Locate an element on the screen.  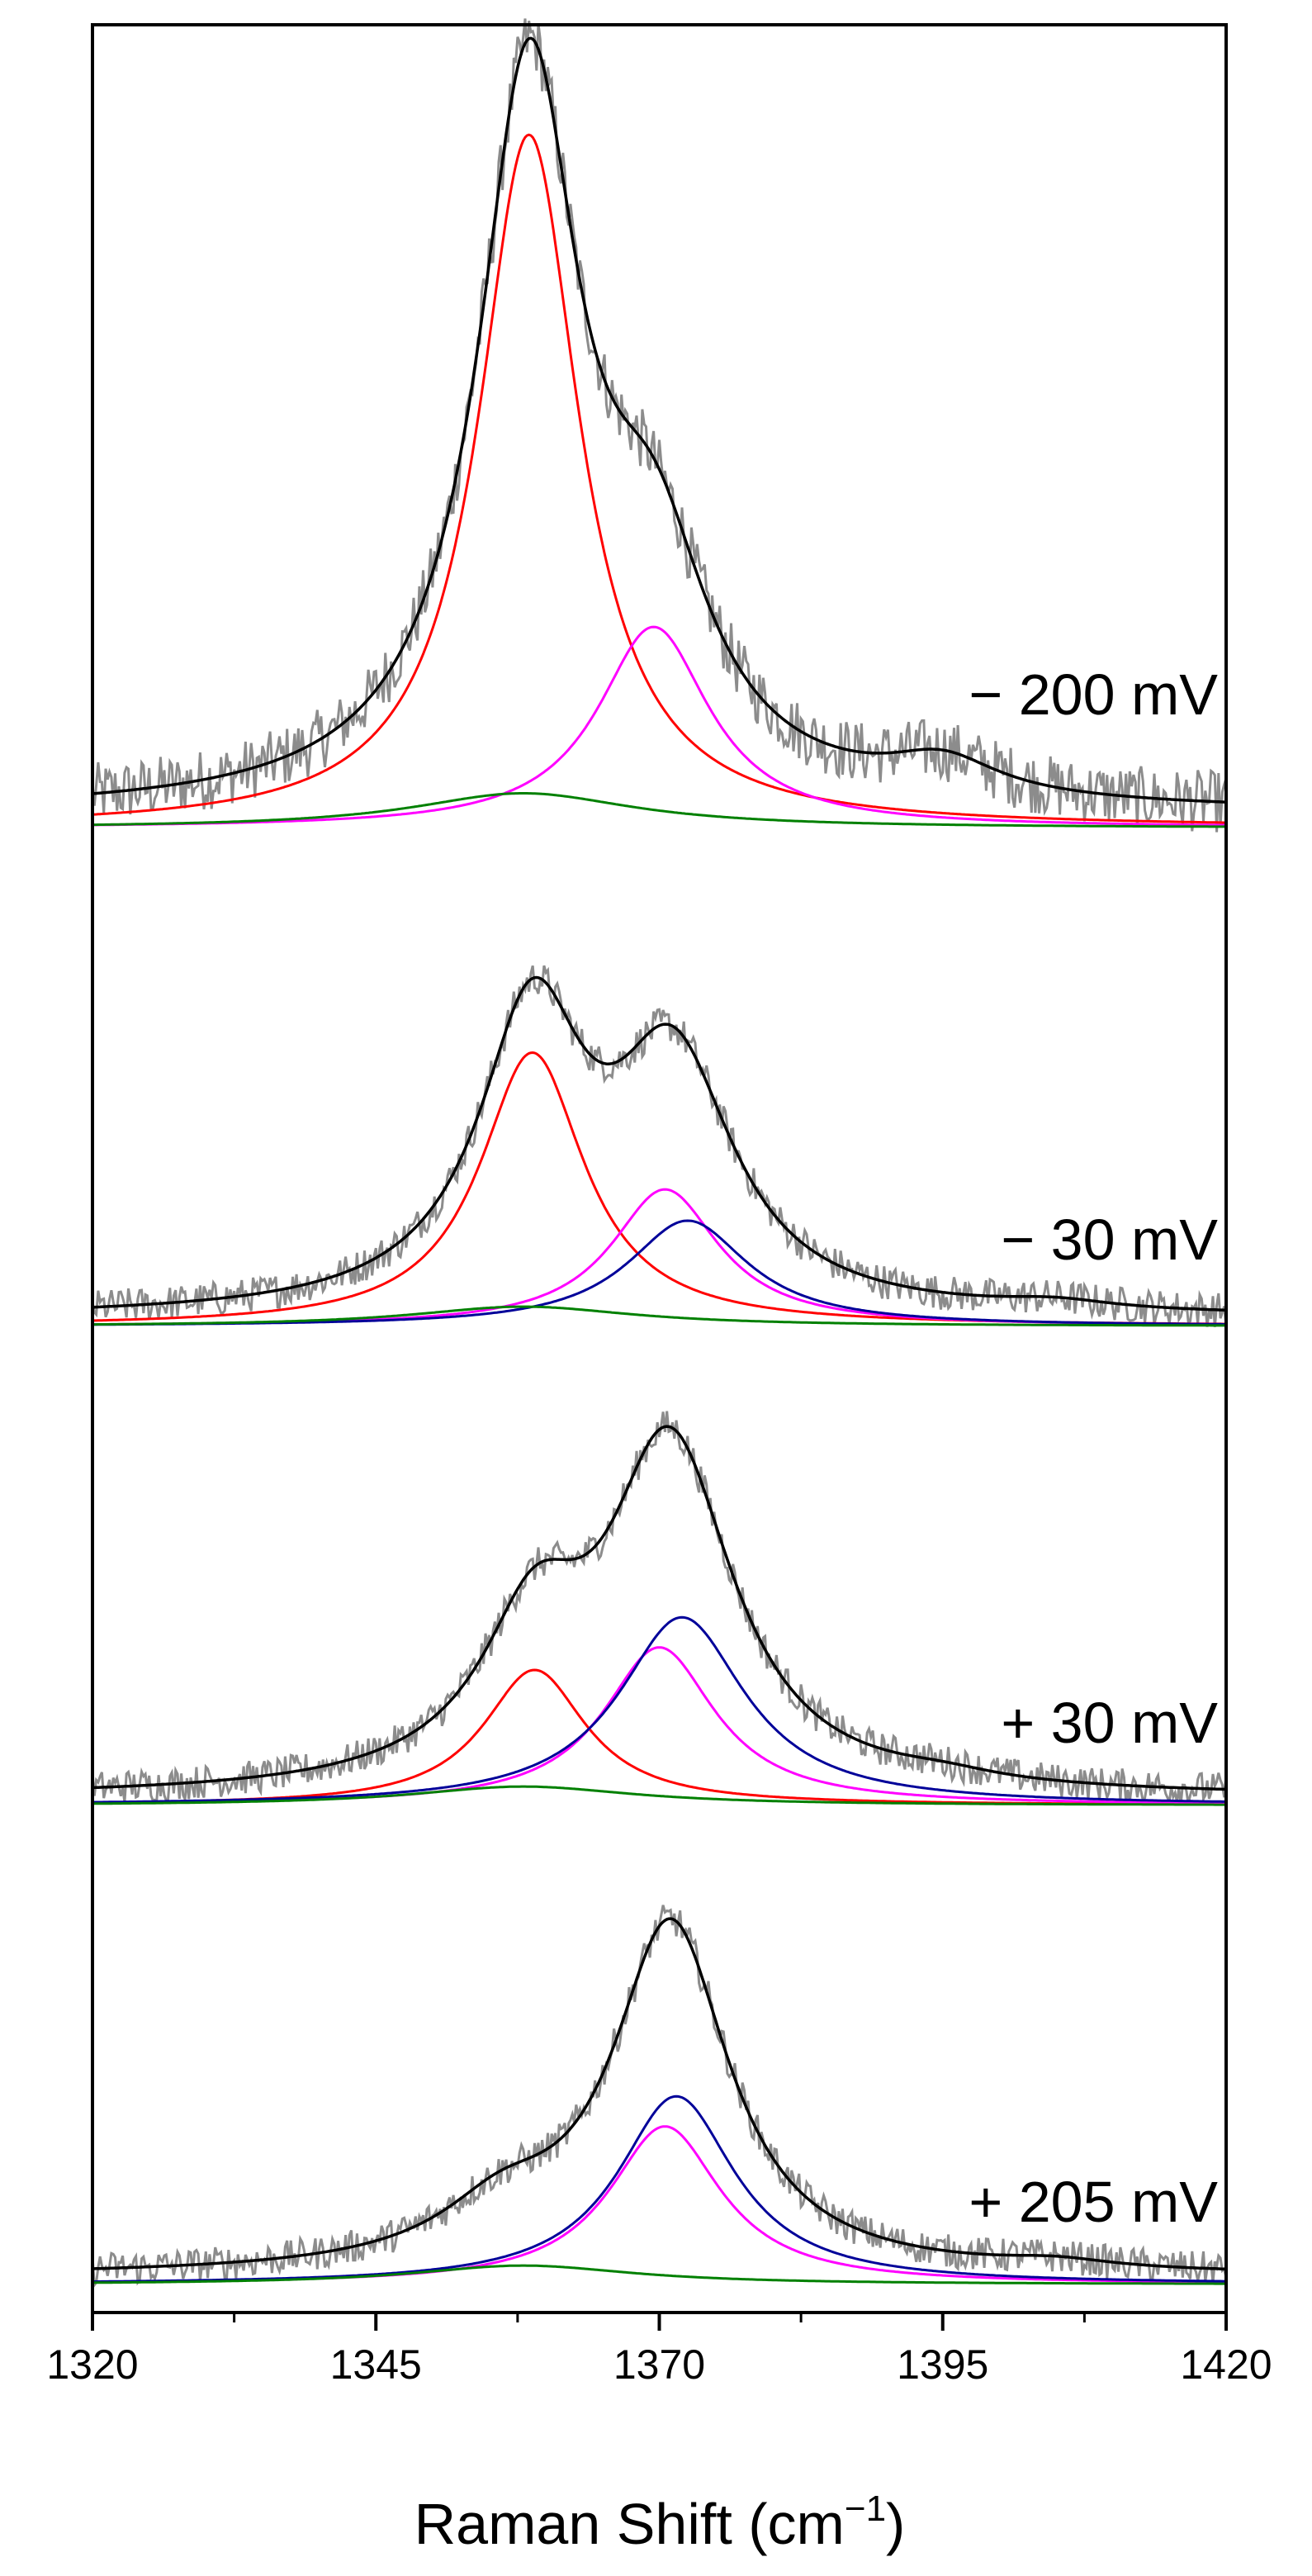
panel-3: + 30 mV is located at coordinates (660, 1608).